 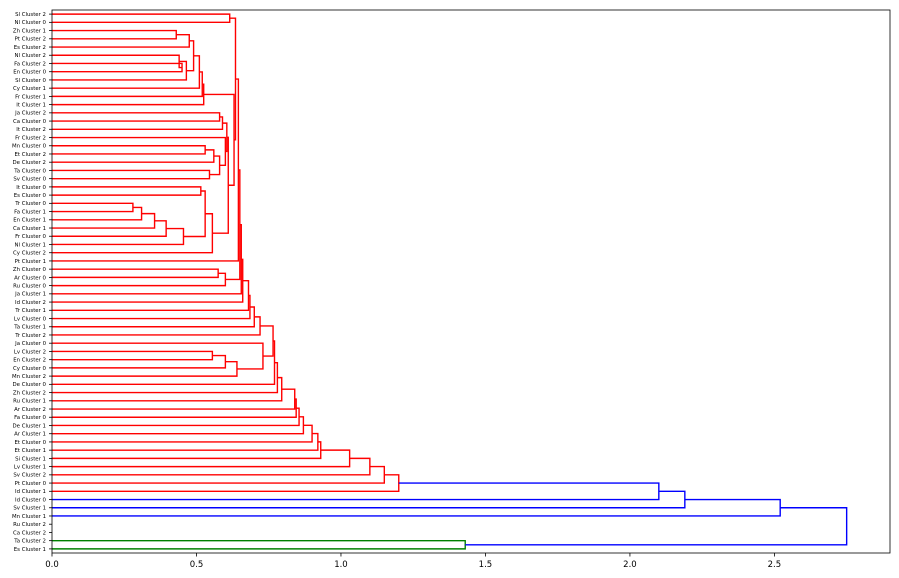 What do you see at coordinates (30, 344) in the screenshot?
I see `leaf-label: Ja Cluster 0` at bounding box center [30, 344].